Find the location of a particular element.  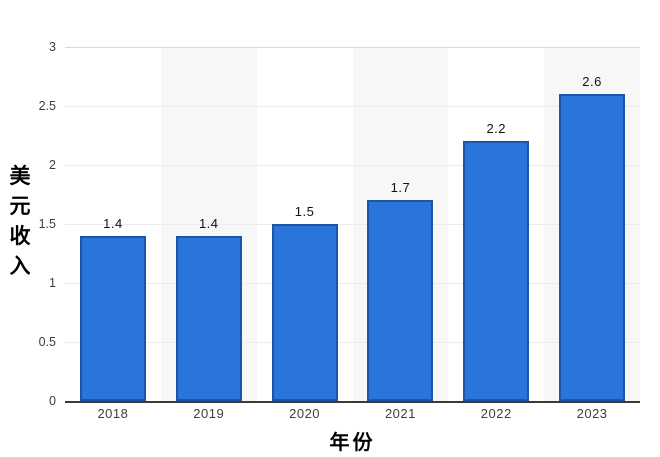

x-tick-label-2019: 2019 is located at coordinates (209, 413).